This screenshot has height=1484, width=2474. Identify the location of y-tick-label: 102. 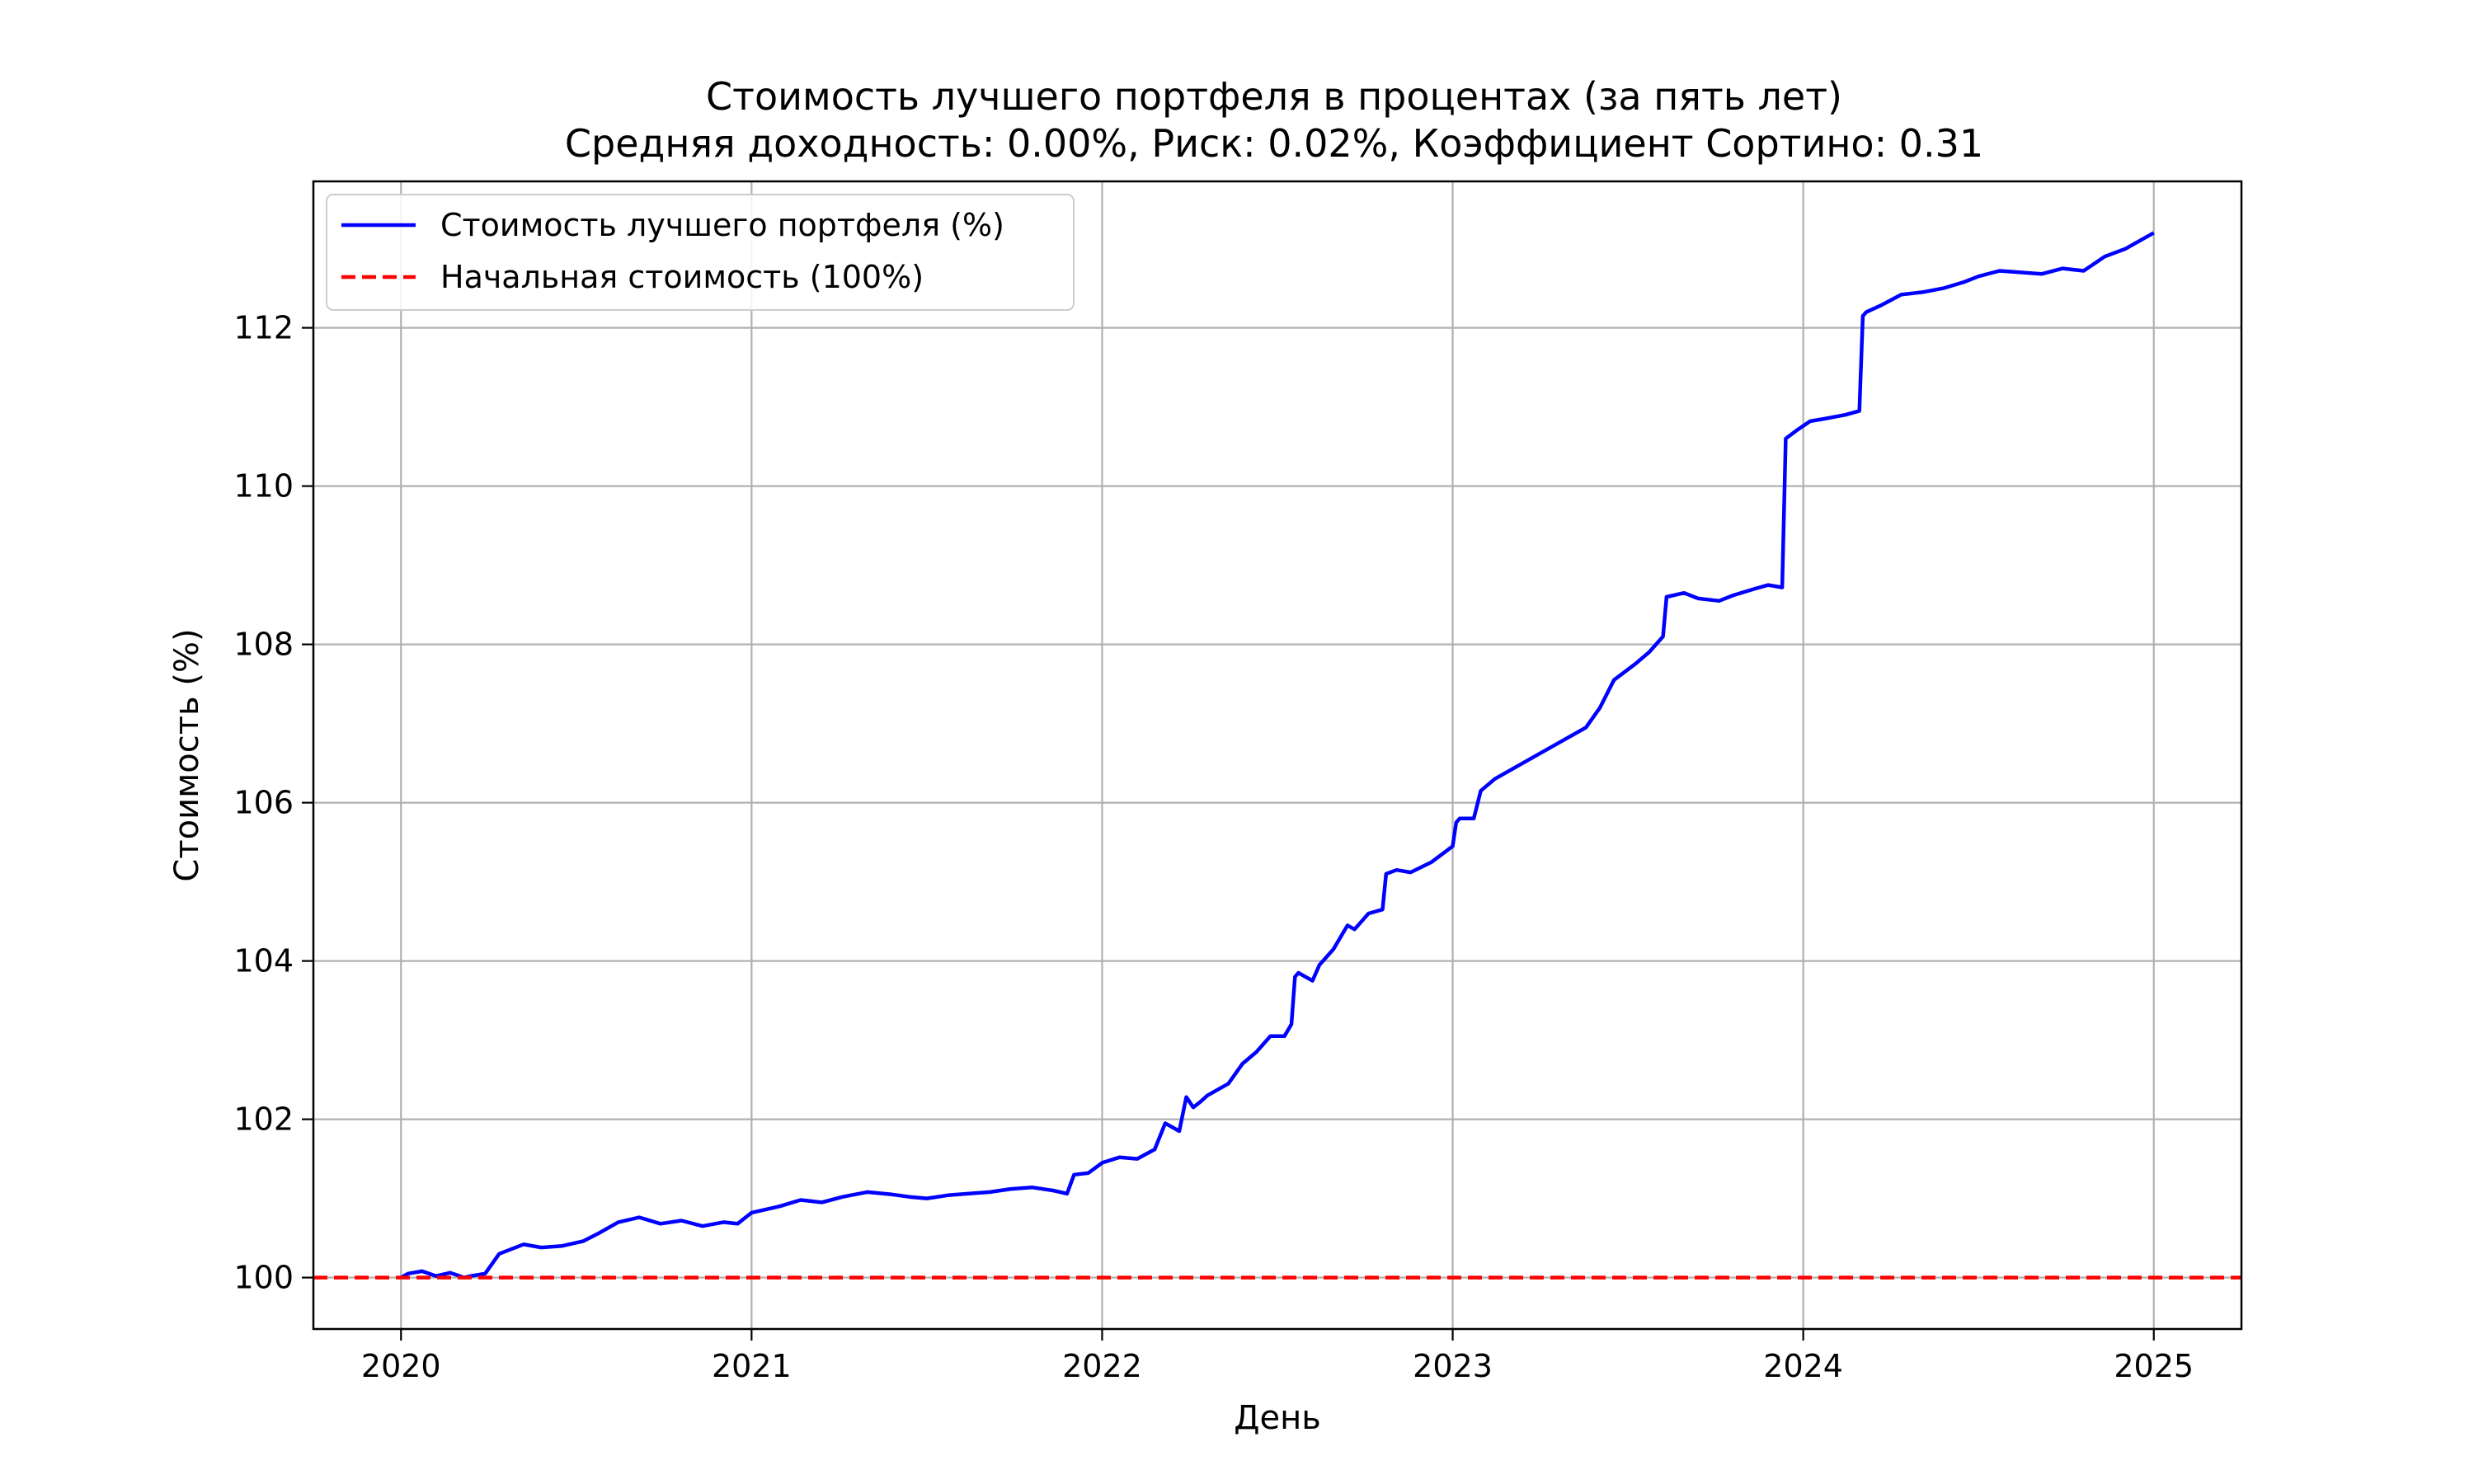
(263, 1119).